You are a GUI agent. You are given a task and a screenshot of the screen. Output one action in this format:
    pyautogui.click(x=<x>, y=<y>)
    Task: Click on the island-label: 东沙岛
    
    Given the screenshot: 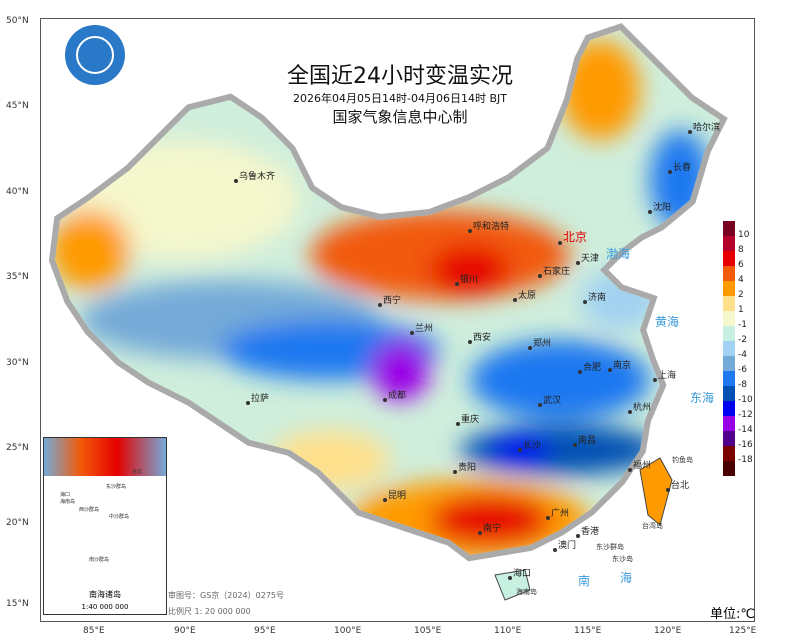 What is the action you would take?
    pyautogui.click(x=622, y=558)
    